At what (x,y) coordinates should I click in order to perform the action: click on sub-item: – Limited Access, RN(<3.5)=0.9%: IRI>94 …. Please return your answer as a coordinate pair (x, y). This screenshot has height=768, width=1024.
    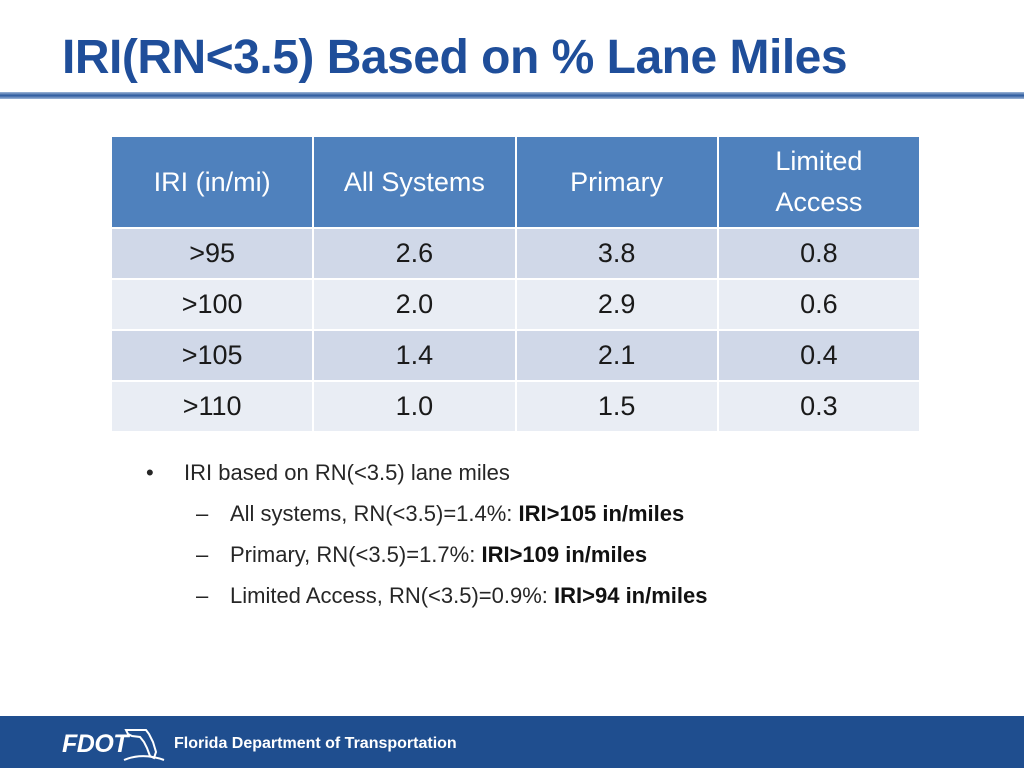
    Looking at the image, I should click on (427, 595).